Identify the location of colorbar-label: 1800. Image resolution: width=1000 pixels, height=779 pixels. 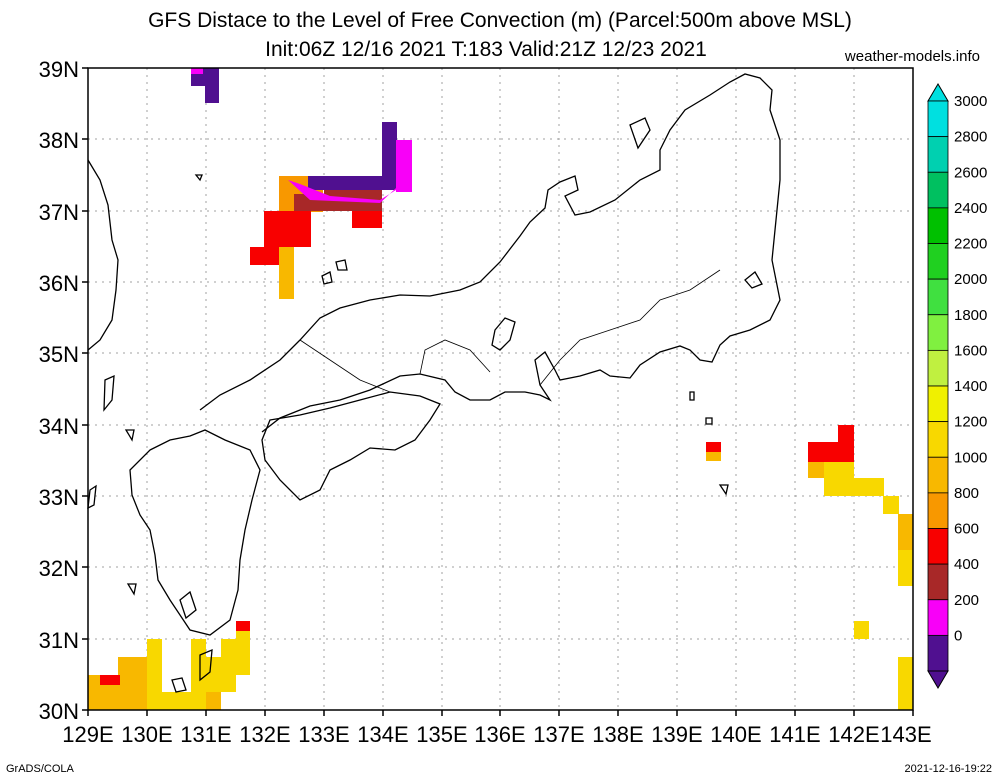
(970, 315).